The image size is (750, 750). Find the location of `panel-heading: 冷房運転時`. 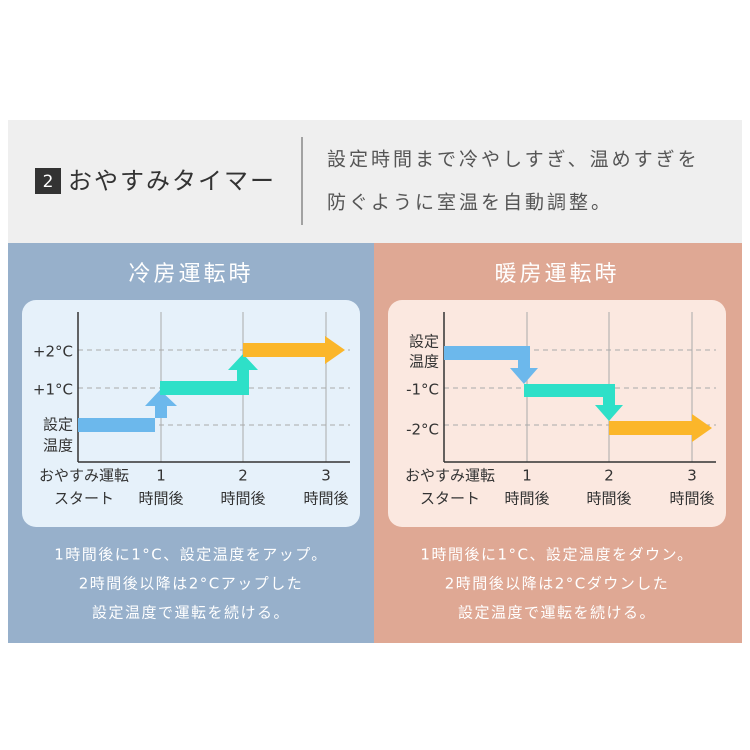

panel-heading: 冷房運転時 is located at coordinates (190, 274).